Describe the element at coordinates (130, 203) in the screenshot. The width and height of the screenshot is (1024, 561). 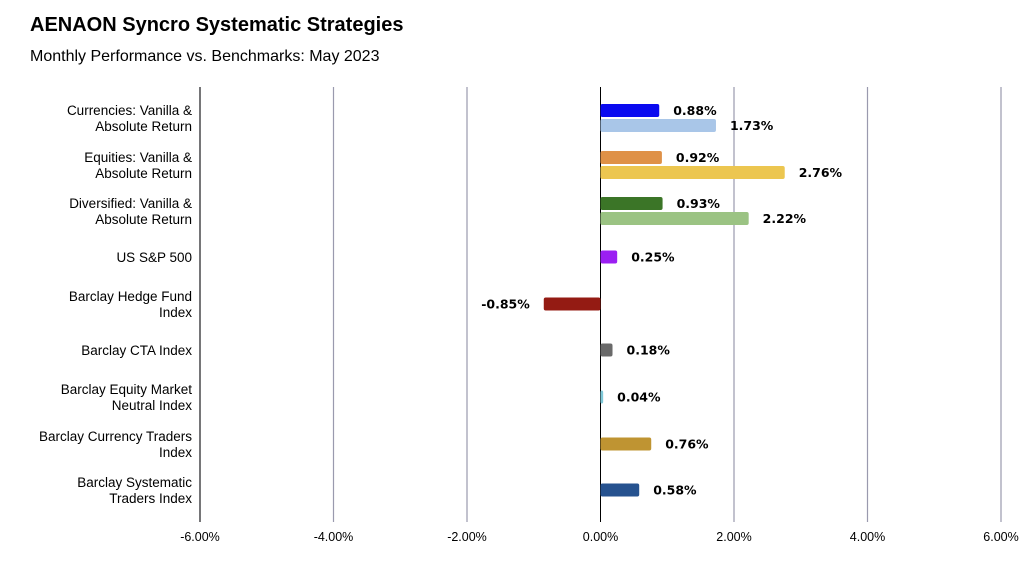
I see `category-label: Diversified: Vanilla &` at that location.